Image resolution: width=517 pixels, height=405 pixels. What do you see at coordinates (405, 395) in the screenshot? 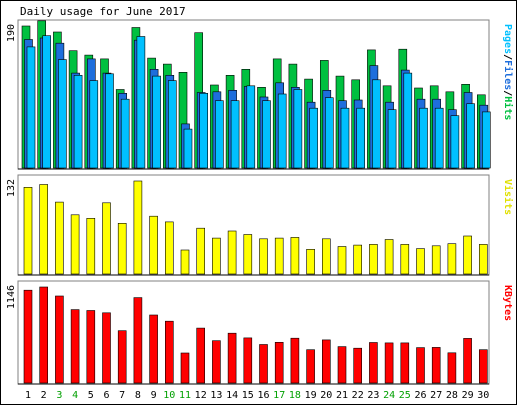
I see `x-tick-label-day: 25` at bounding box center [405, 395].